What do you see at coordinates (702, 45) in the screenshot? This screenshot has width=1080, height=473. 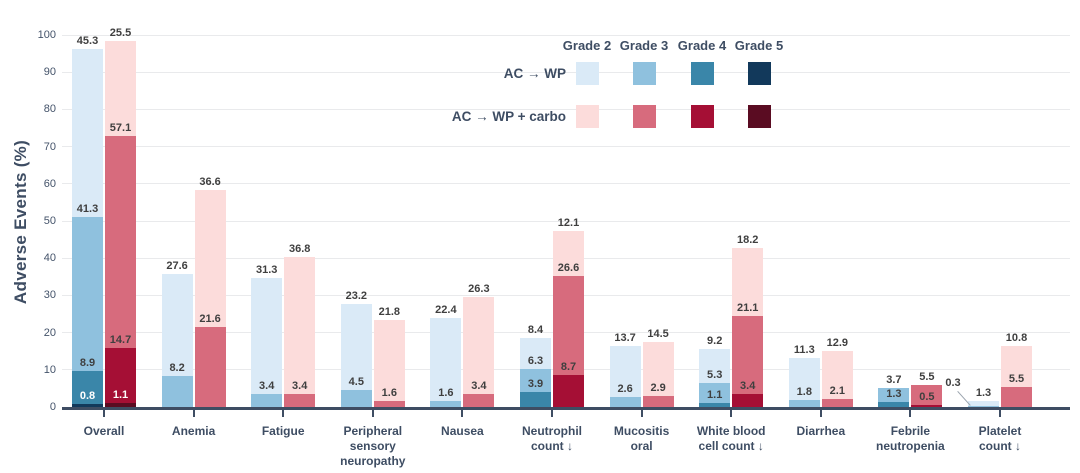 I see `legend-grade-header: Grade 4` at bounding box center [702, 45].